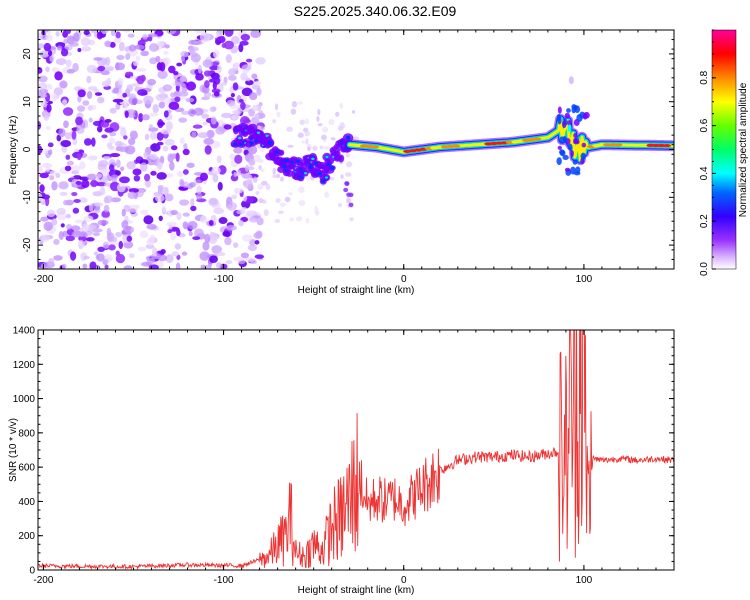  Describe the element at coordinates (27, 244) in the screenshot. I see `spectrogram-ytick-label: -20` at that location.